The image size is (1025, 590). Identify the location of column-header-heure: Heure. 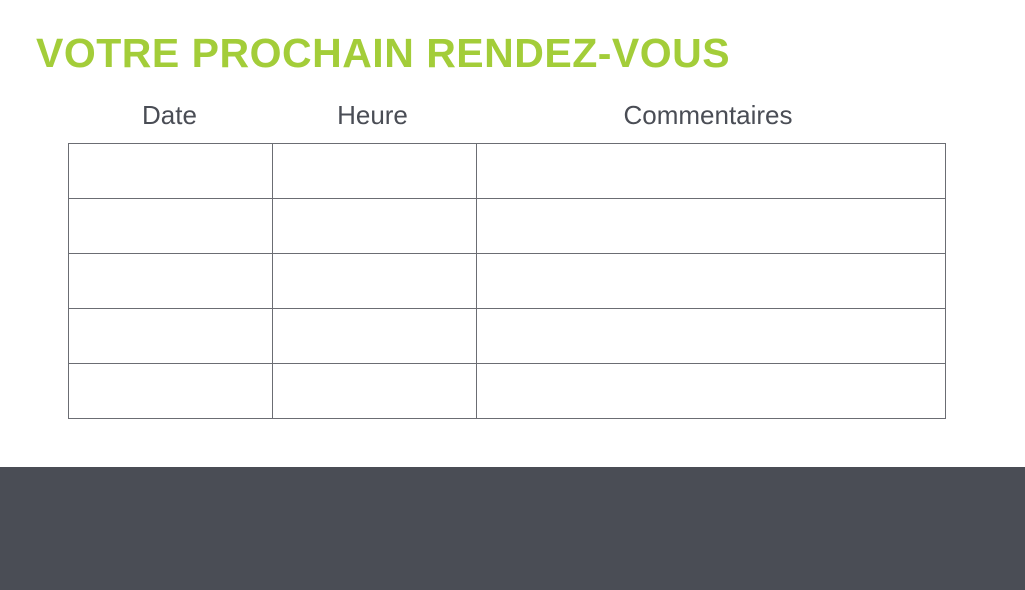
(372, 115).